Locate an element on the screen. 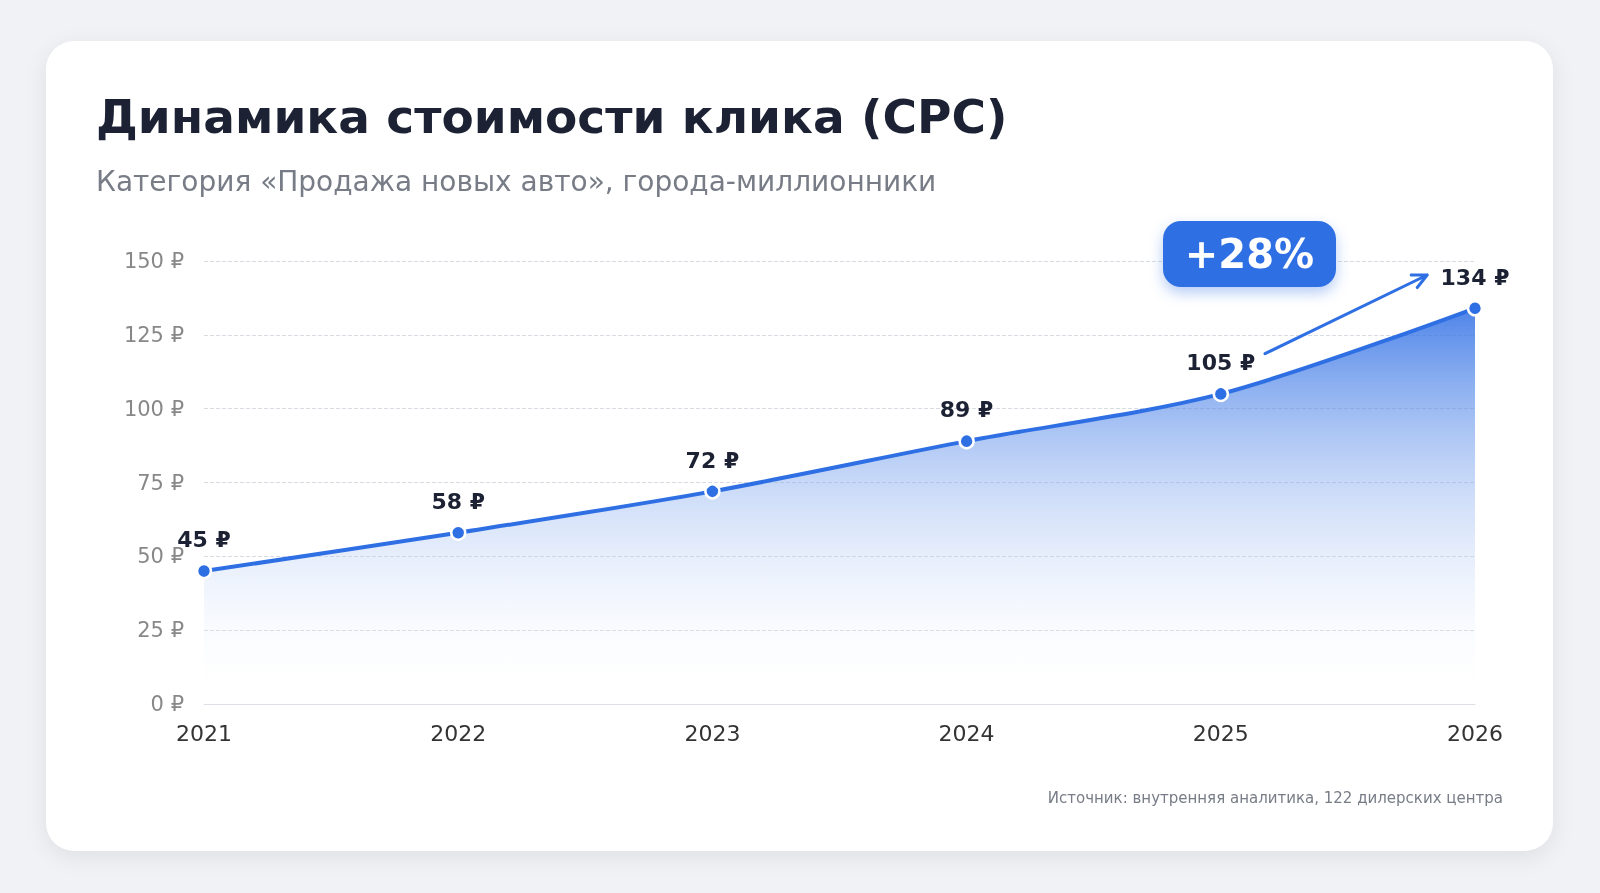  x-tick-label: 2026 is located at coordinates (1475, 733).